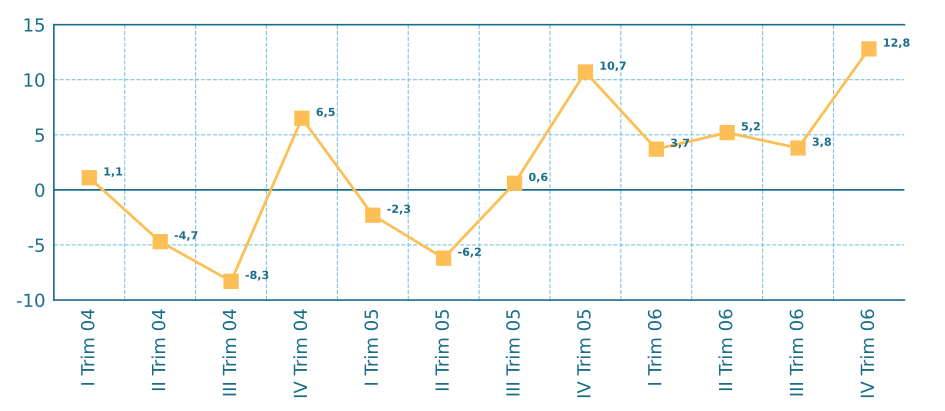 The width and height of the screenshot is (945, 411). Describe the element at coordinates (613, 66) in the screenshot. I see `data-label: 10,7` at that location.